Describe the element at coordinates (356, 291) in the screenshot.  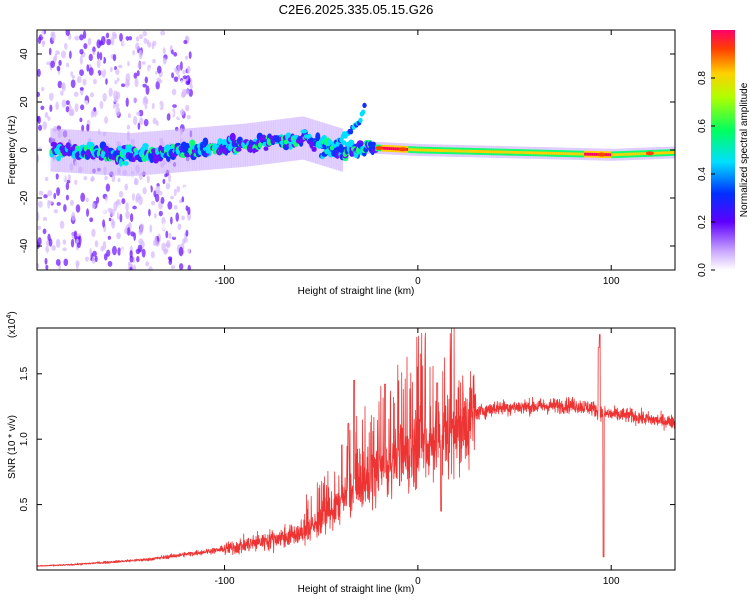
I see `spectrogram-xlabel: Height of straight line (km)` at that location.